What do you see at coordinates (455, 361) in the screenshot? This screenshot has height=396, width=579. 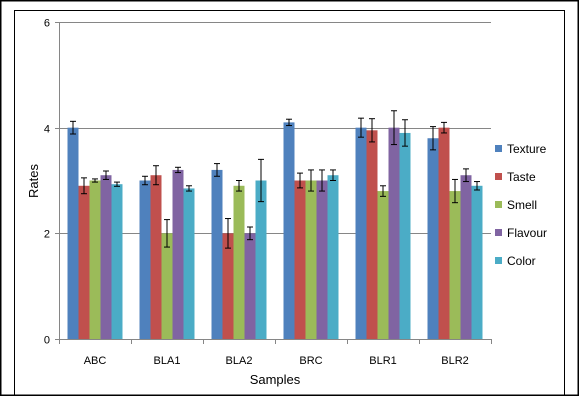 I see `x-tick-label: BLR2` at bounding box center [455, 361].